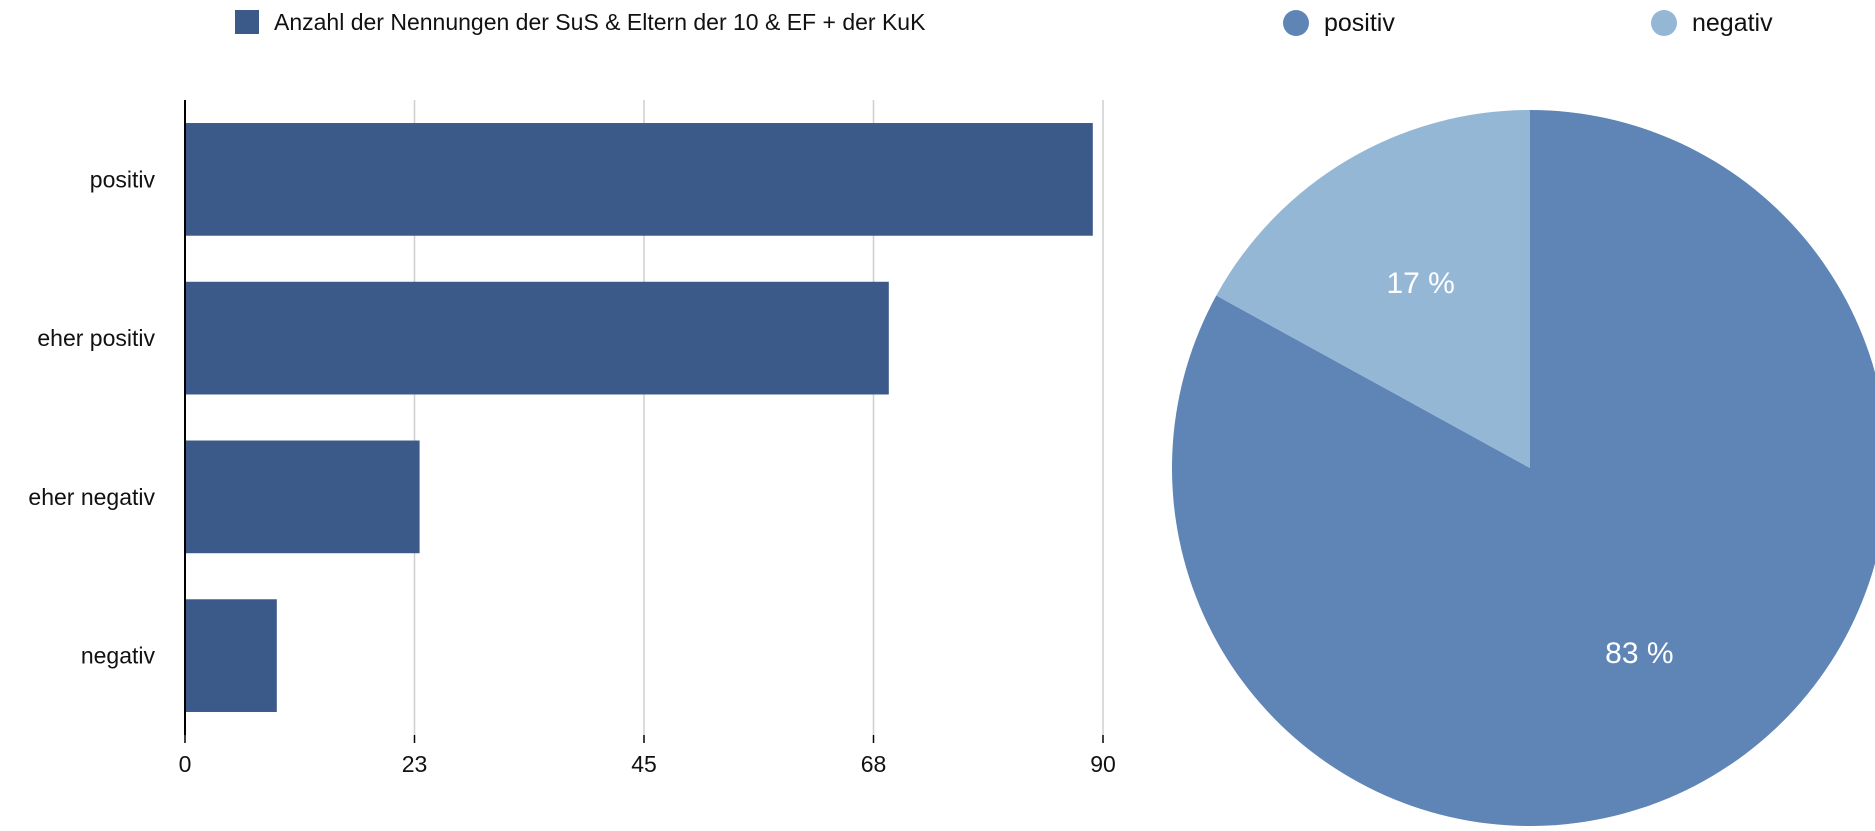 The height and width of the screenshot is (831, 1875). I want to click on bar-tick-labels: 0 23 45 68 90, so click(647, 764).